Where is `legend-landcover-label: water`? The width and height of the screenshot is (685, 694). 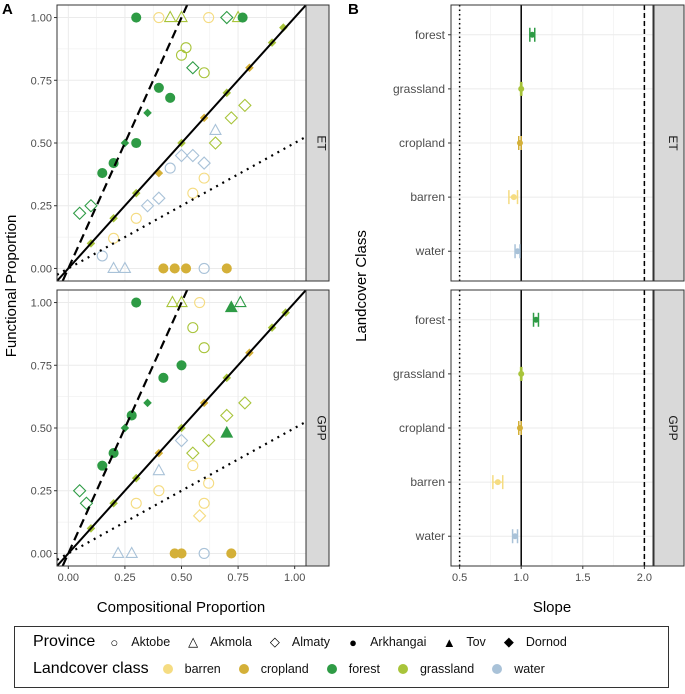 legend-landcover-label: water is located at coordinates (529, 669).